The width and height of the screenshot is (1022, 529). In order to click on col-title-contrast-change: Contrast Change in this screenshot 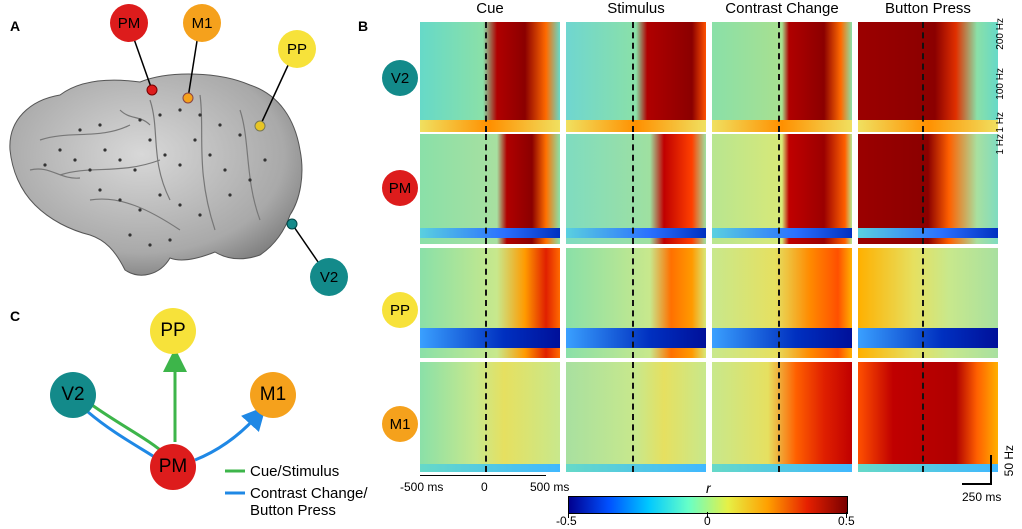, I will do `click(782, 8)`.